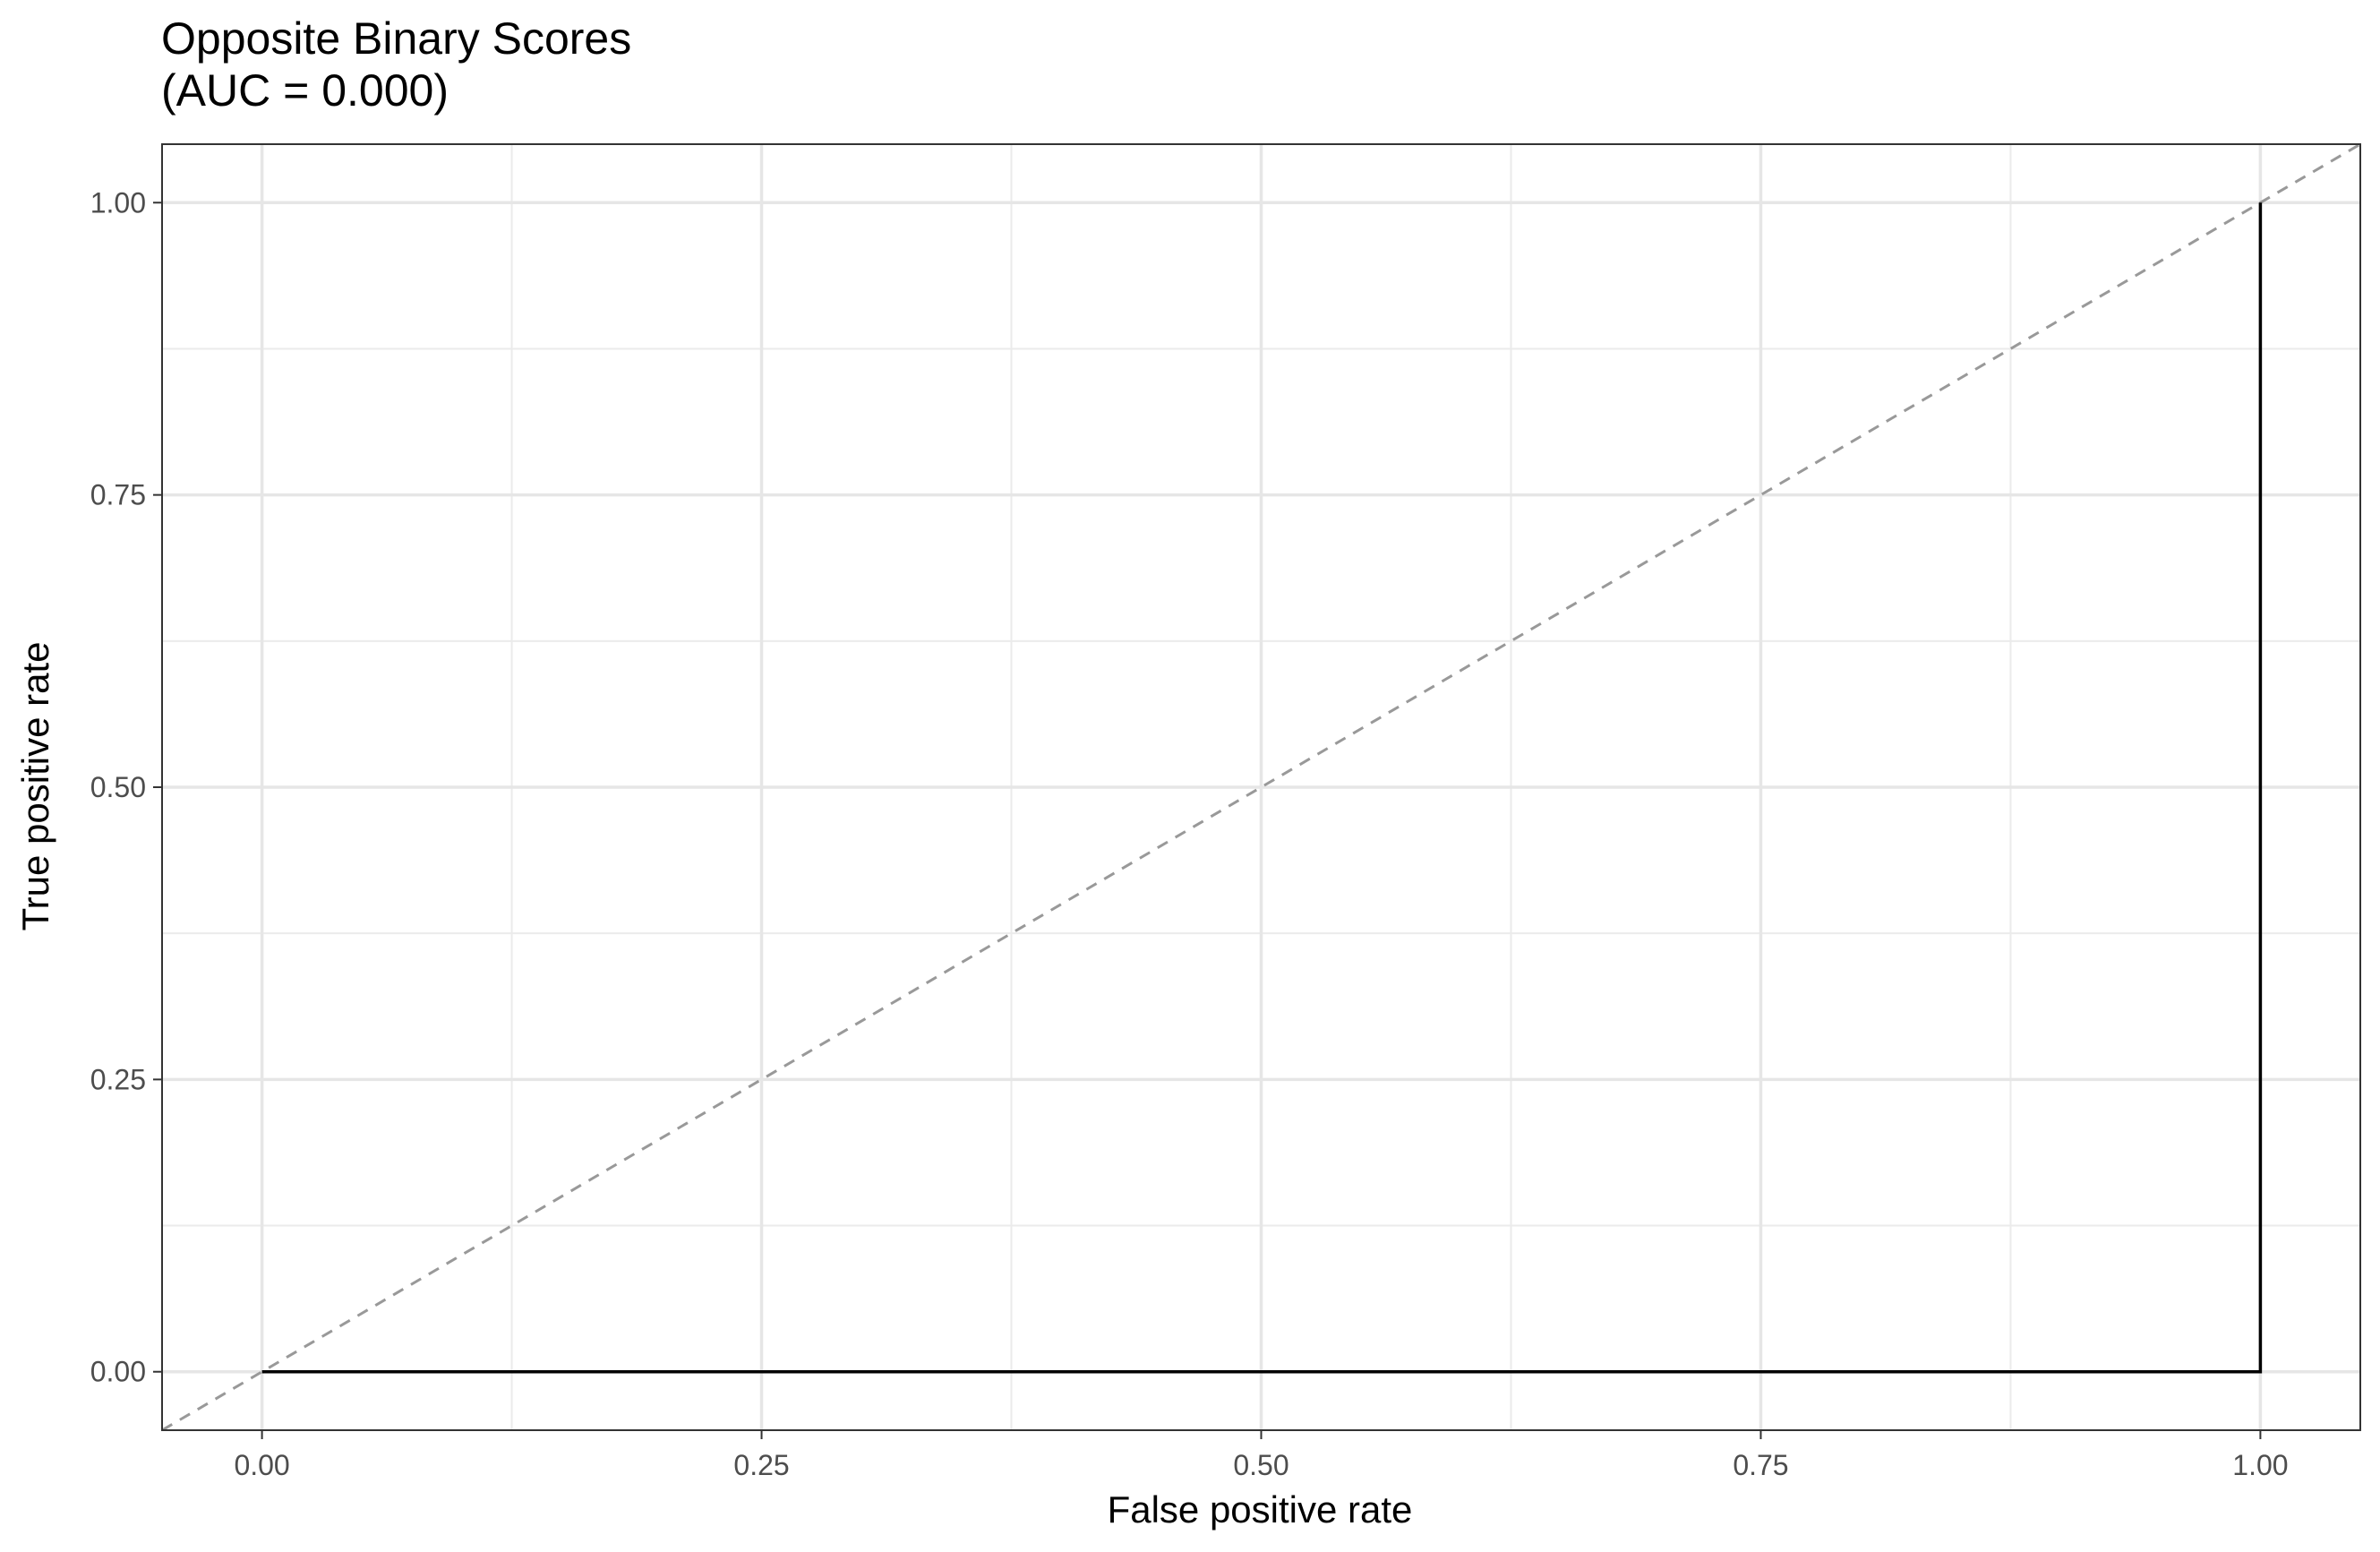  What do you see at coordinates (118, 787) in the screenshot?
I see `y-tick-label: 0.50` at bounding box center [118, 787].